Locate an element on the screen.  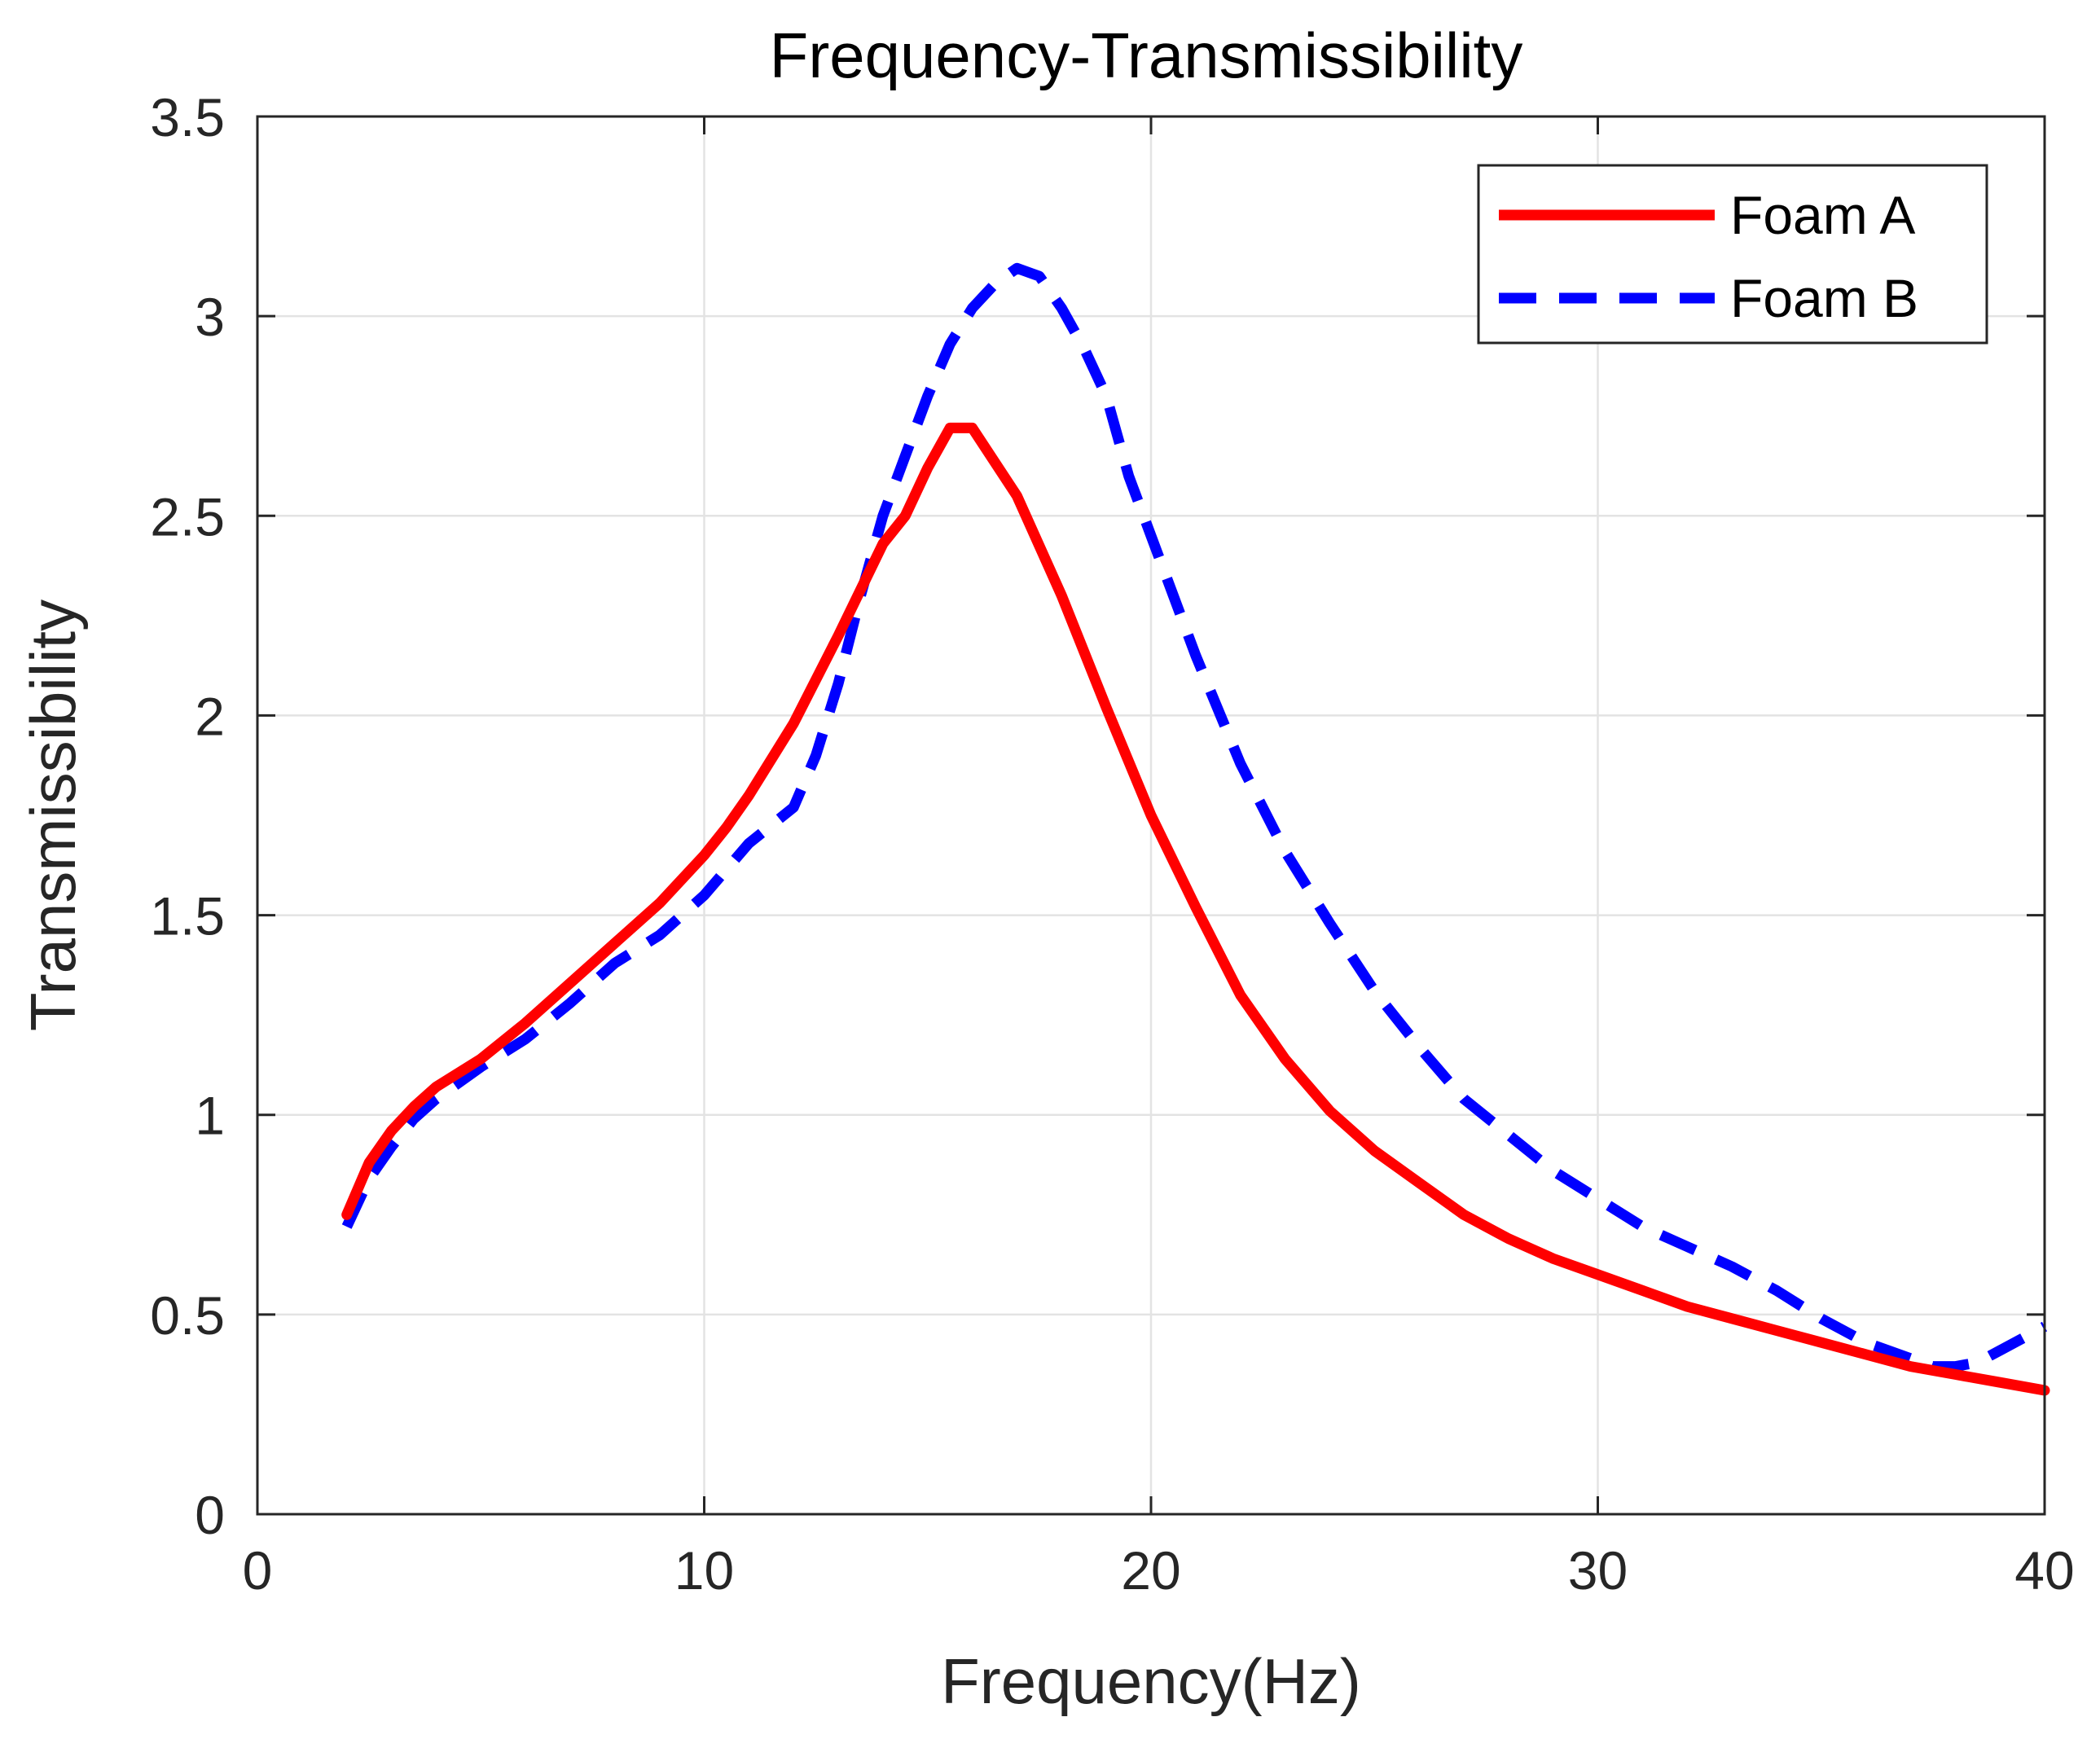
y-tick-label: 2 is located at coordinates (210, 716).